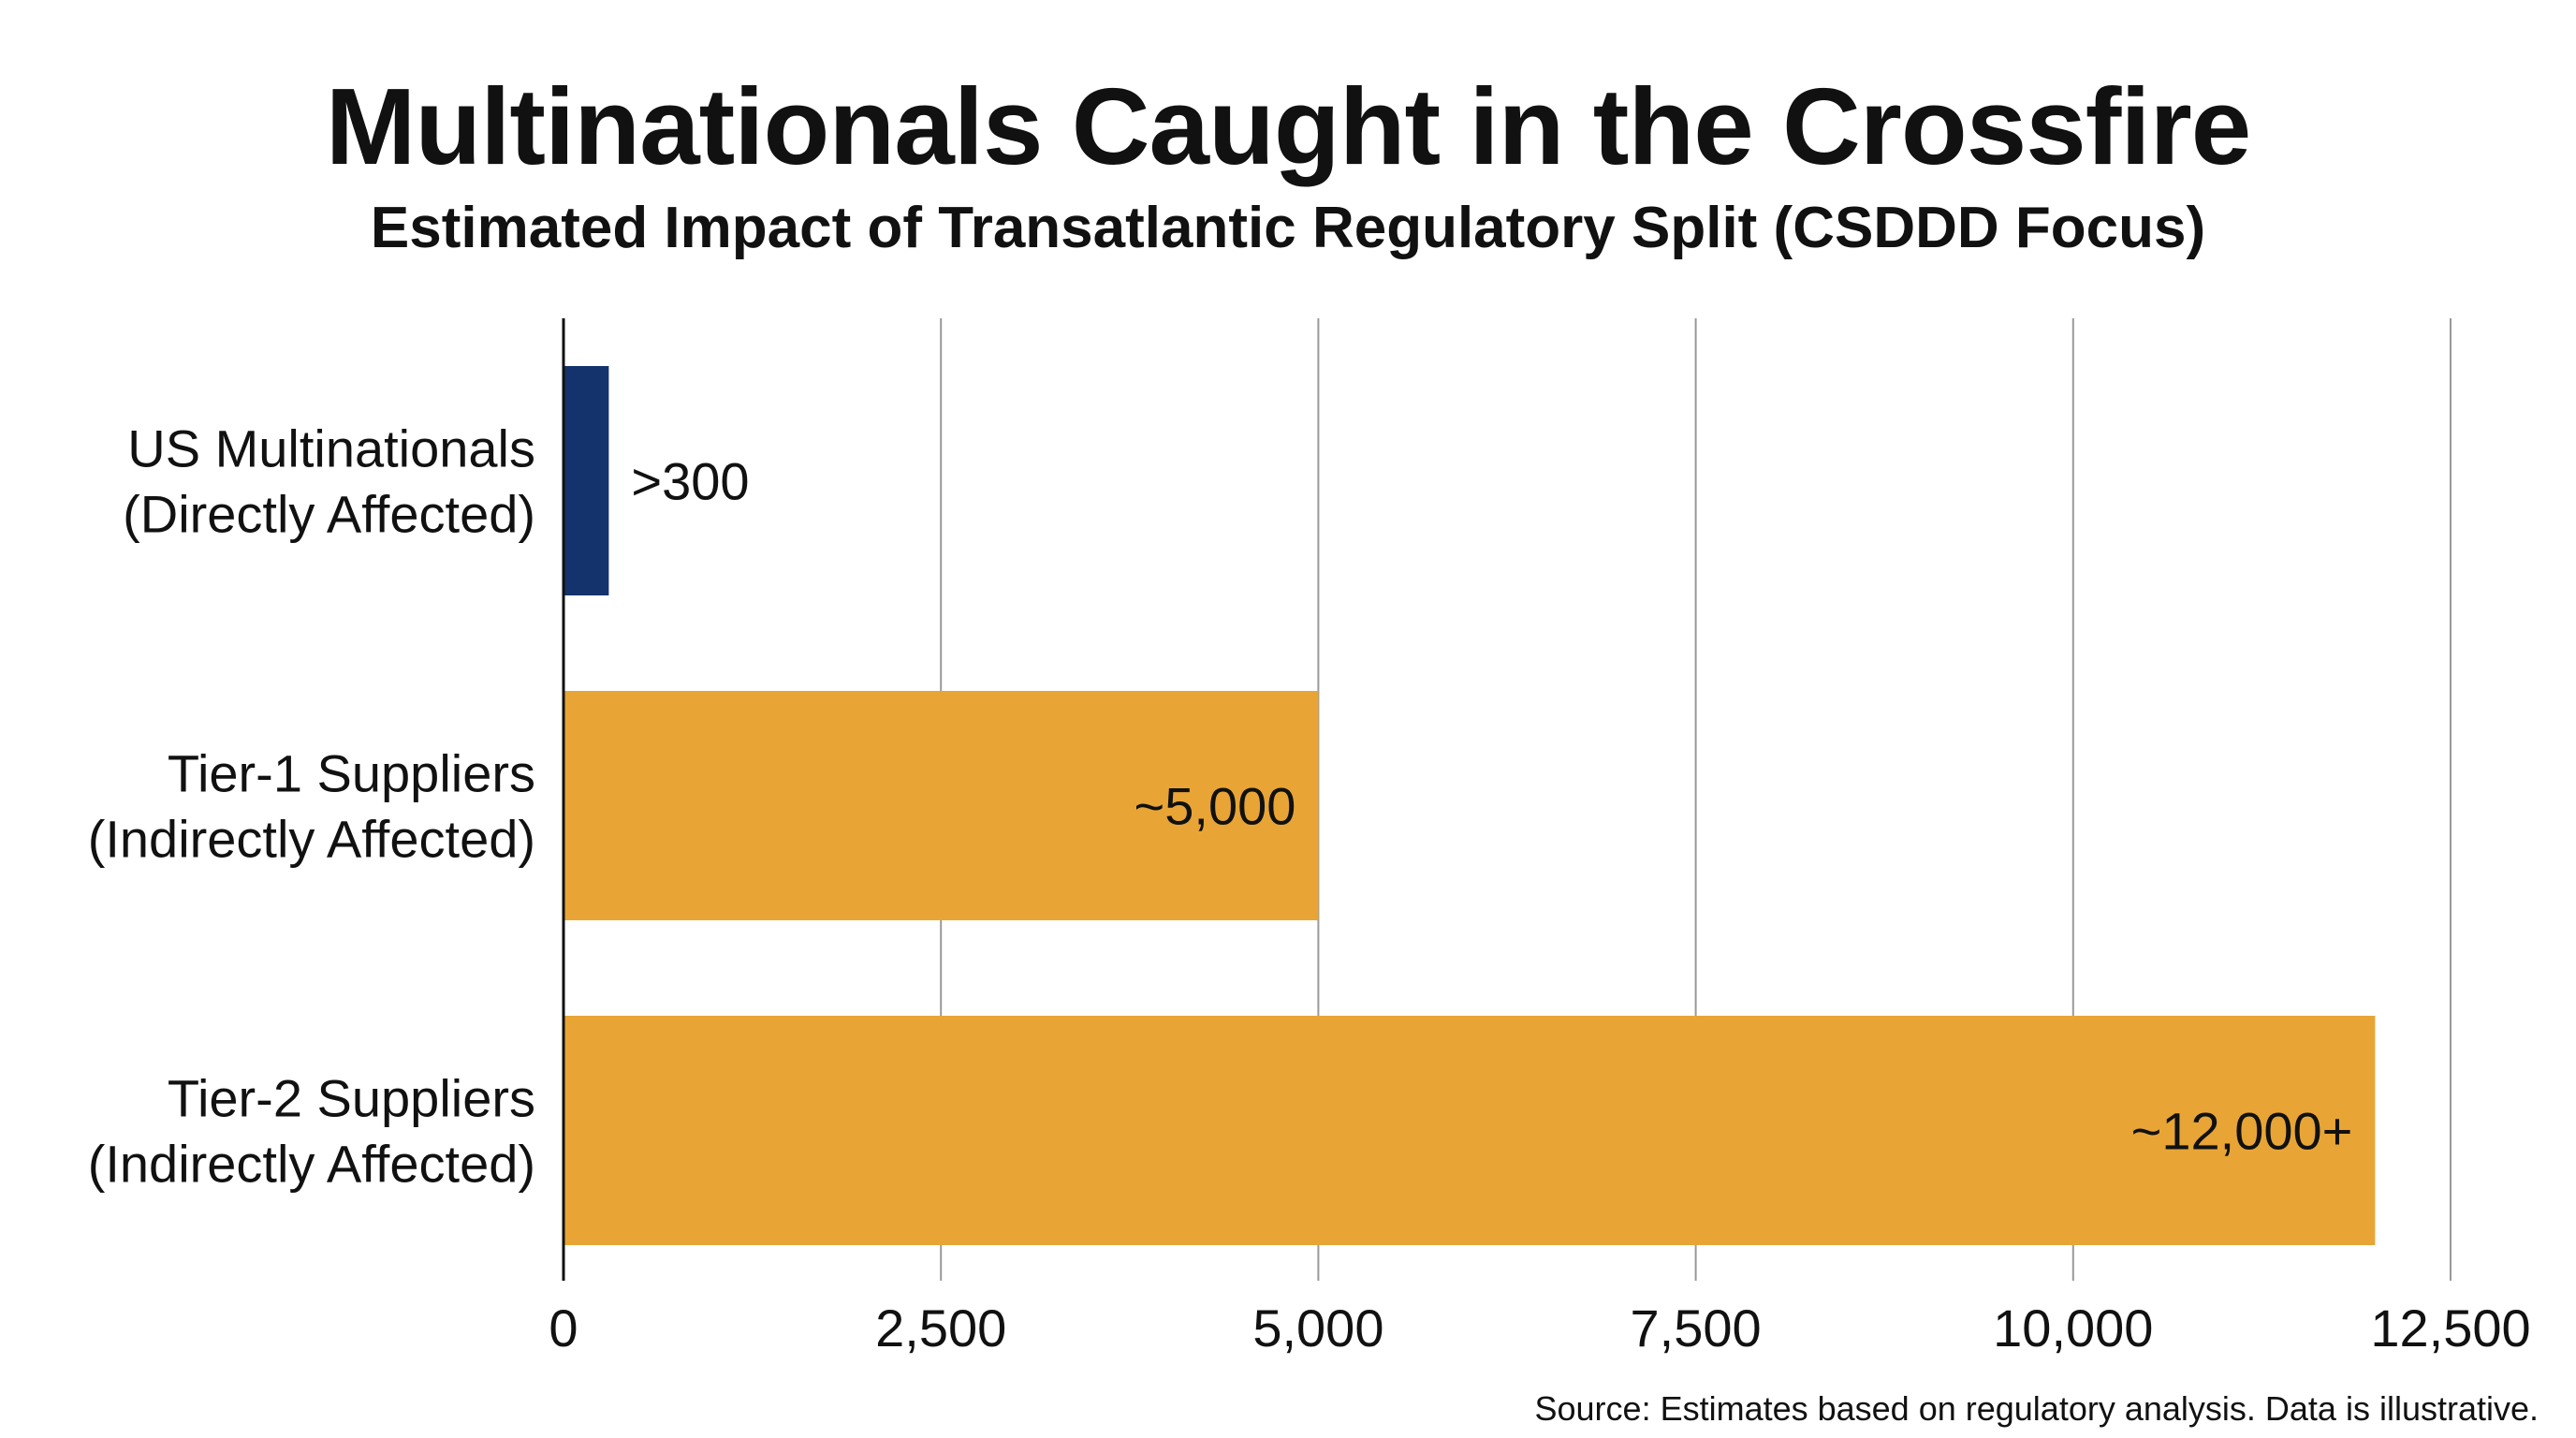 The height and width of the screenshot is (1438, 2576). What do you see at coordinates (1539, 1328) in the screenshot?
I see `x-axis-tick-labels: 0 2,500 5,000 7,500 10,000 12,500` at bounding box center [1539, 1328].